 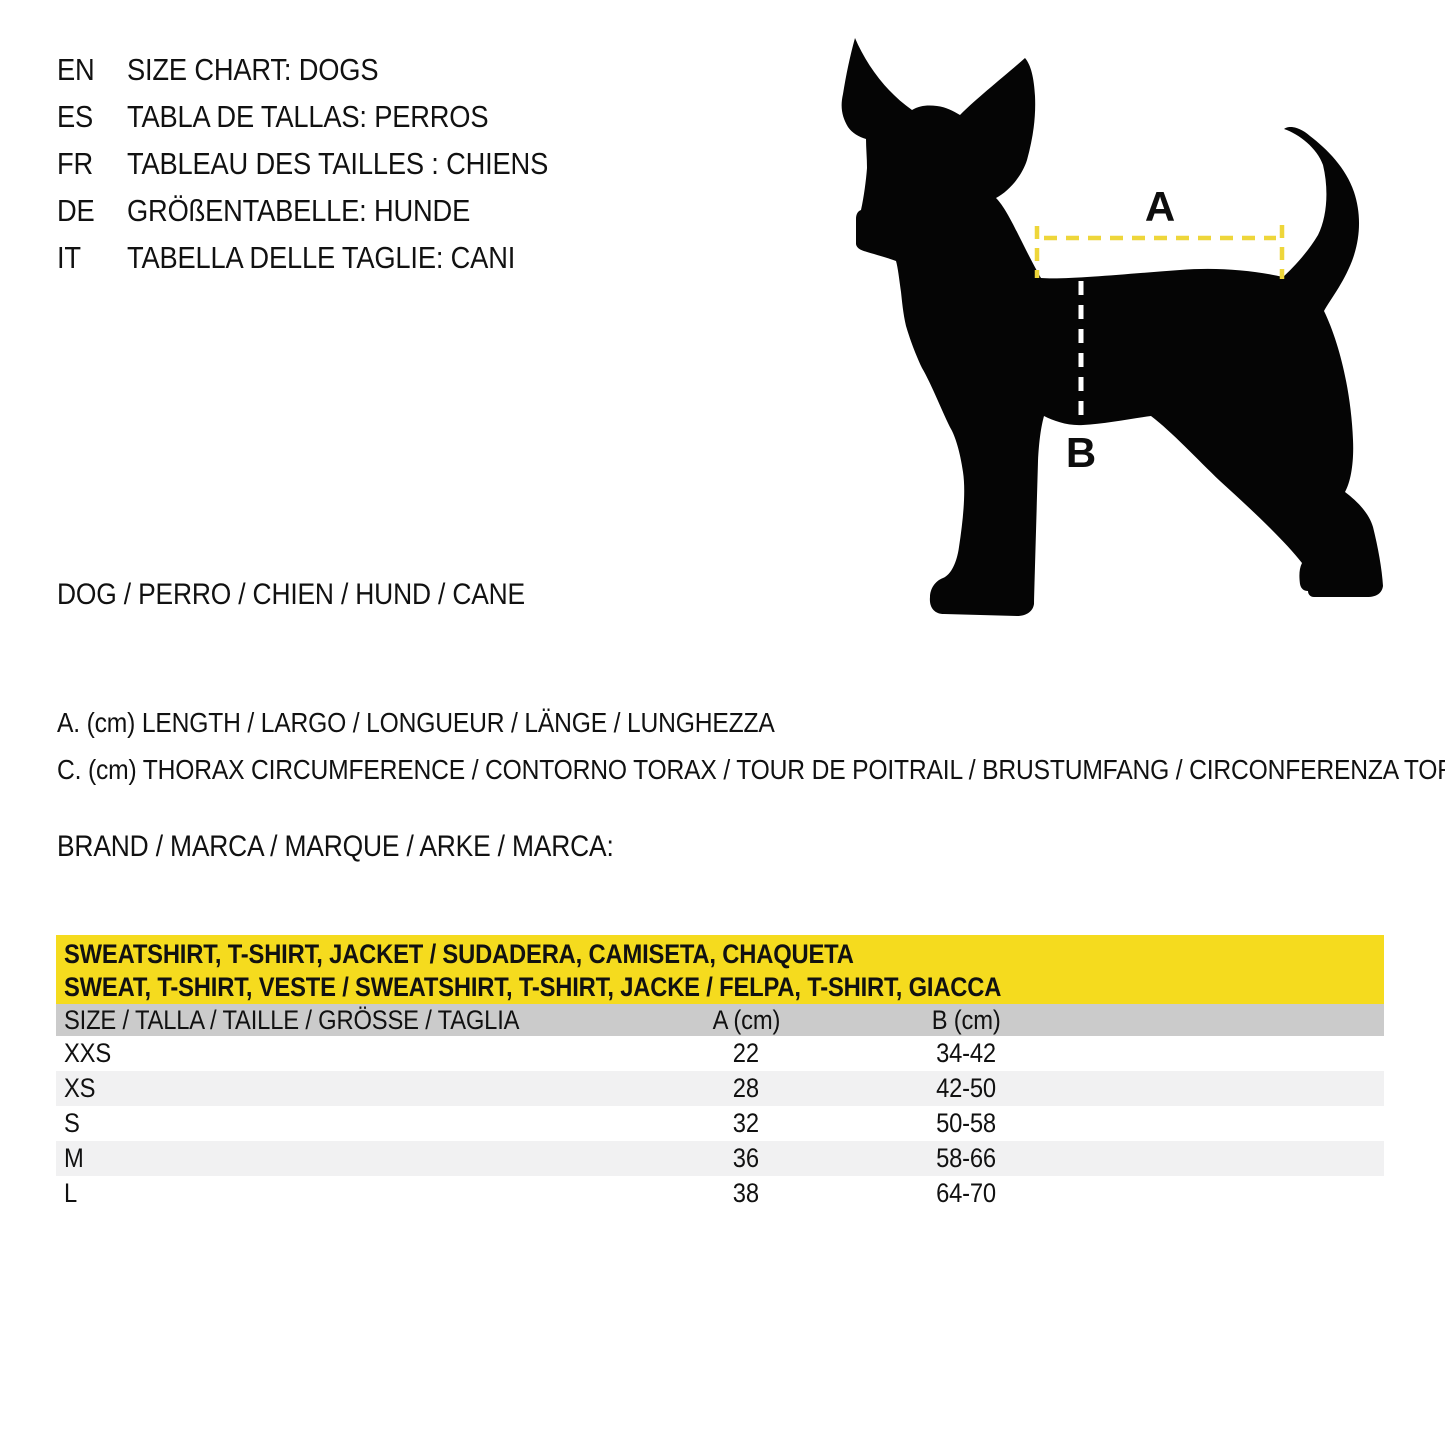 I want to click on animal-caption: DOG / PERRO / CHIEN / HUND / CANE, so click(x=291, y=594).